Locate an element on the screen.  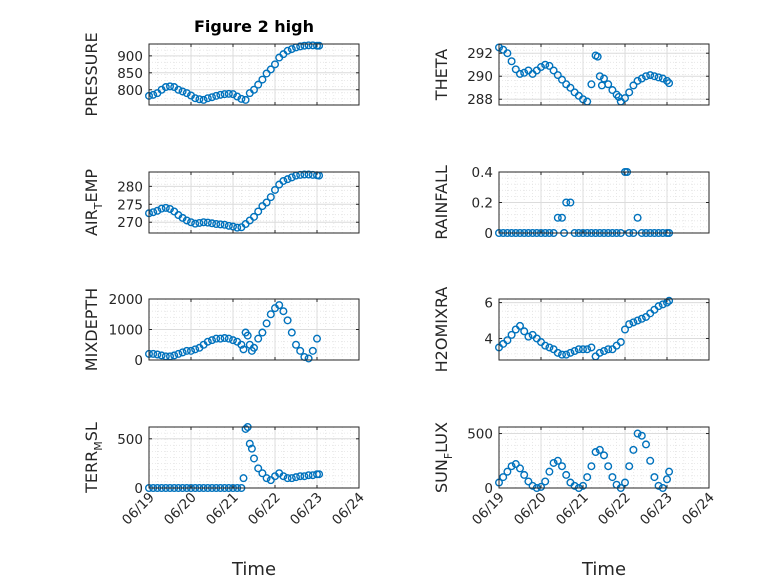
x-axis-label: Time is located at coordinates (603, 569).